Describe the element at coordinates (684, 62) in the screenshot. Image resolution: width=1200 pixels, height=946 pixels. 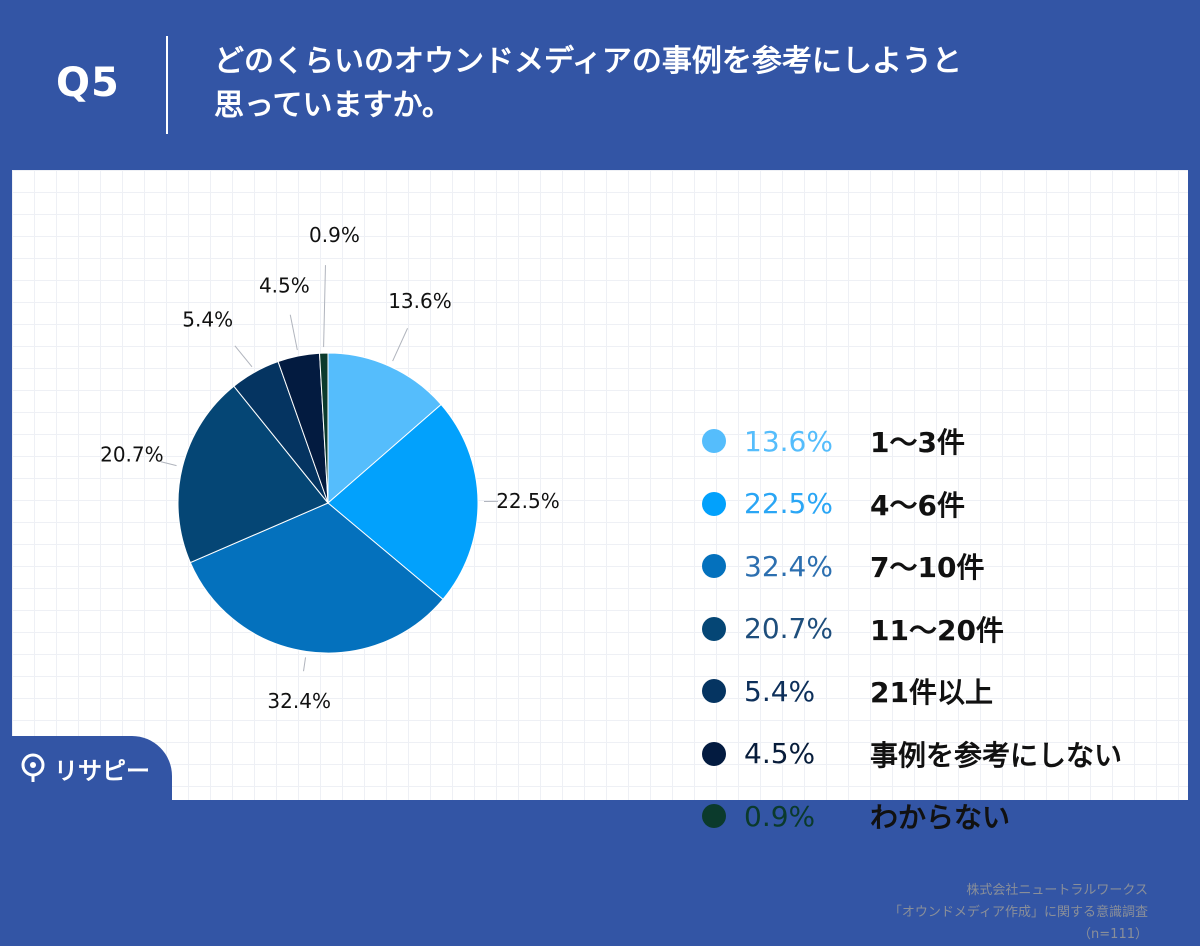
I see `question-line-1: どのくらいのオウンドメディアの事例を参考にしようと` at that location.